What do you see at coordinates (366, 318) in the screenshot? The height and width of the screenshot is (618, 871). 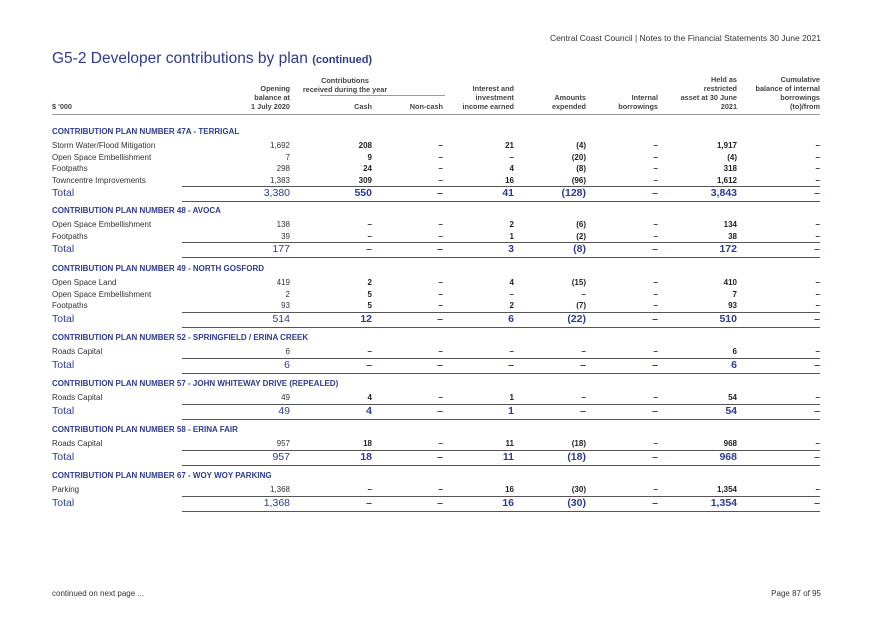 I see `total-value: 12` at bounding box center [366, 318].